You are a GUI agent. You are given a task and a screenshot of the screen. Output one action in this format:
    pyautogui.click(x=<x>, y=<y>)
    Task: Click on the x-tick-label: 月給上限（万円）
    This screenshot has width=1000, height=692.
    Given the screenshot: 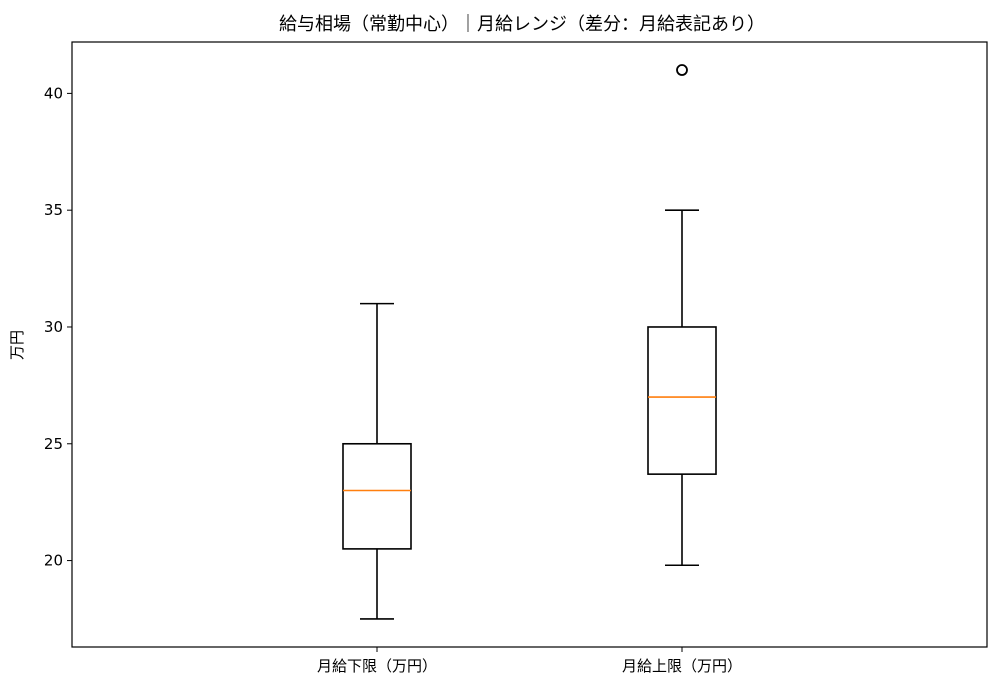 What is the action you would take?
    pyautogui.click(x=682, y=666)
    